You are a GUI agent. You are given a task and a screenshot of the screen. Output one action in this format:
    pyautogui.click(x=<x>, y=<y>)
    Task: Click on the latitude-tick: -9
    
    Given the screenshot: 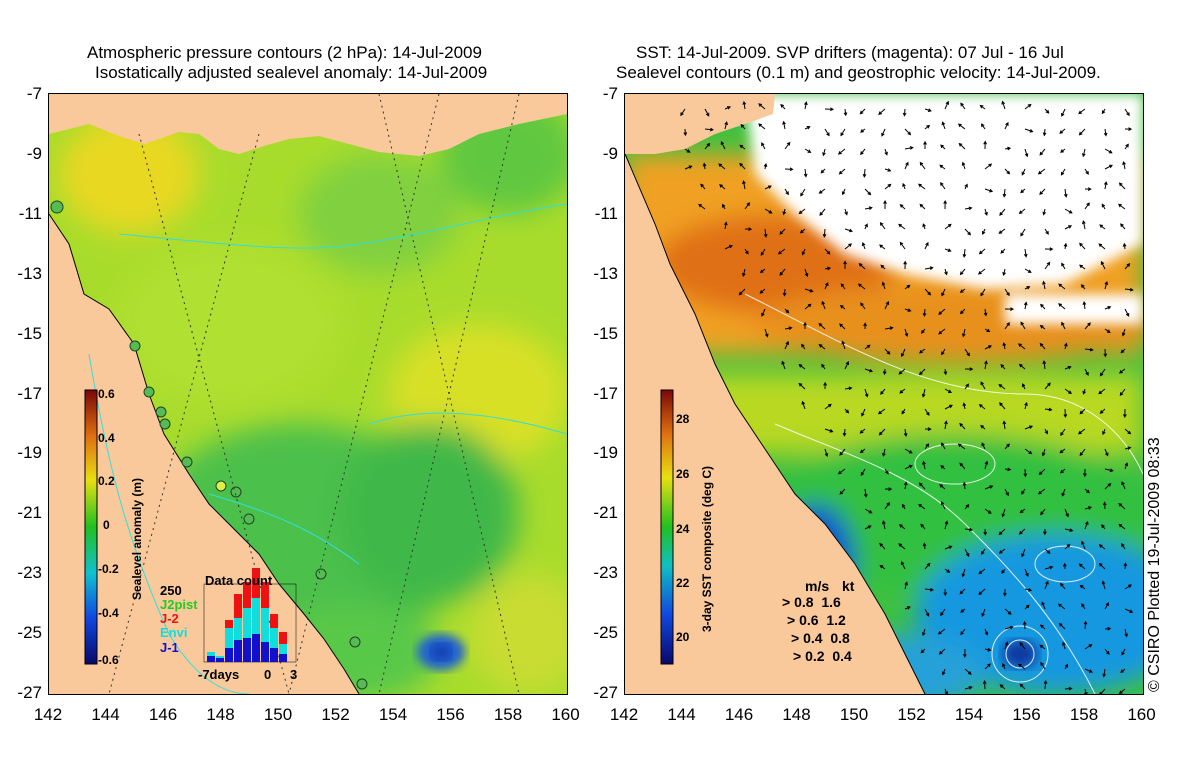 What is the action you would take?
    pyautogui.click(x=610, y=153)
    